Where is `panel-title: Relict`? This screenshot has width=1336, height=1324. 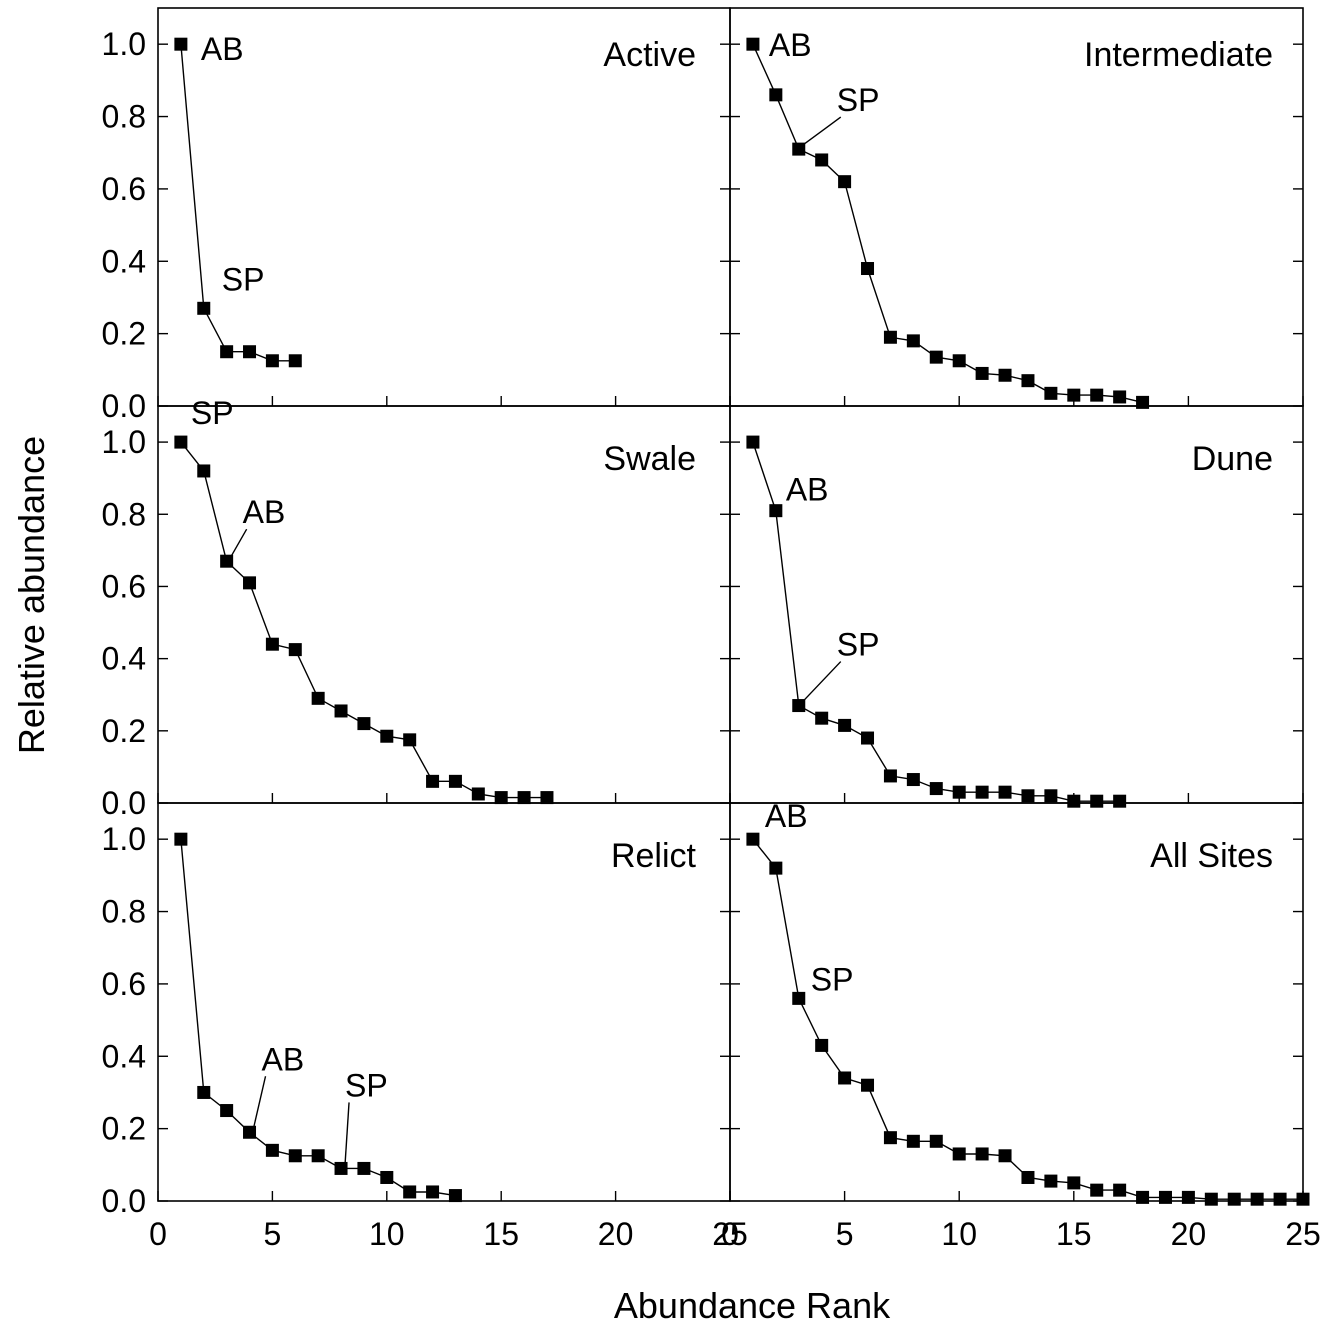
panel-title: Relict is located at coordinates (654, 856).